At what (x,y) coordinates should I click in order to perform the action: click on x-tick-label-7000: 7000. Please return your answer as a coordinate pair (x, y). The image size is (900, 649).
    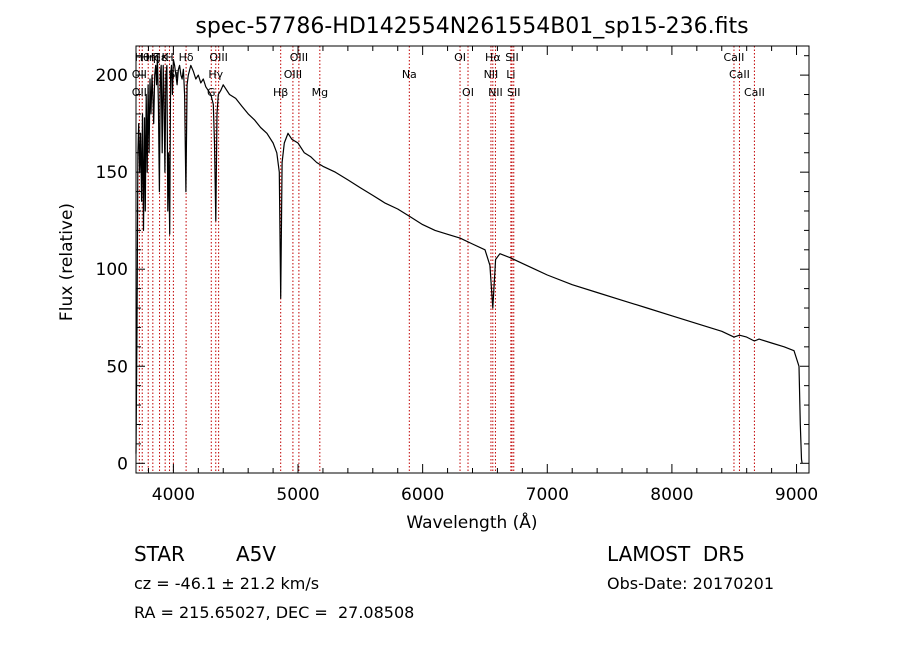
    Looking at the image, I should click on (547, 495).